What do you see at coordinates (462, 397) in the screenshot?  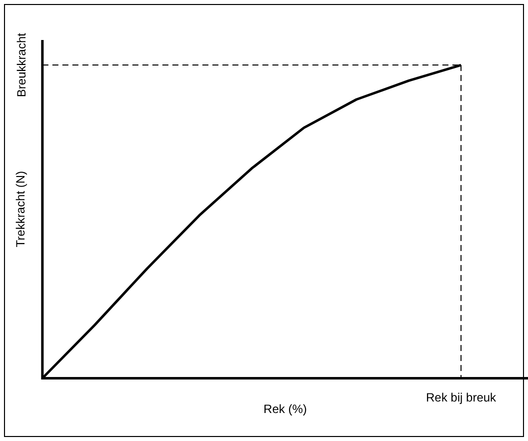 I see `text: Rek bij breuk` at bounding box center [462, 397].